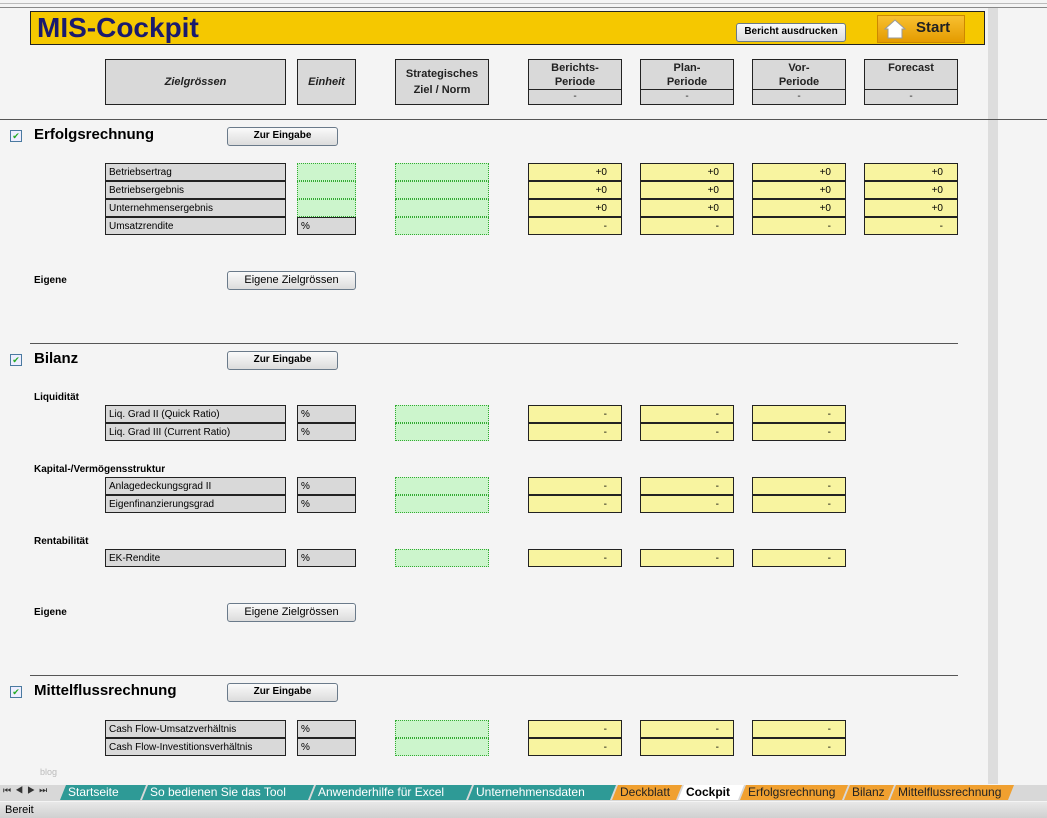 The image size is (1047, 818). I want to click on sheet-tab: Erfolgsrechnung, so click(794, 792).